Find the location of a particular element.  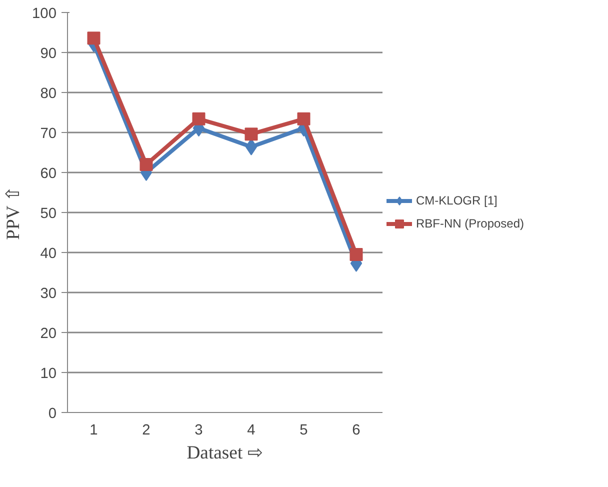

y-tick-label: 90 is located at coordinates (48, 54).